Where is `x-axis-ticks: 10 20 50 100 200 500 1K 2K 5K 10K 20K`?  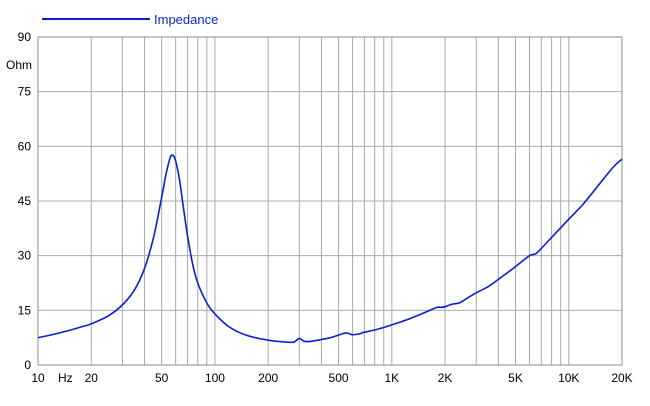
x-axis-ticks: 10 20 50 100 200 500 1K 2K 5K 10K 20K is located at coordinates (331, 378).